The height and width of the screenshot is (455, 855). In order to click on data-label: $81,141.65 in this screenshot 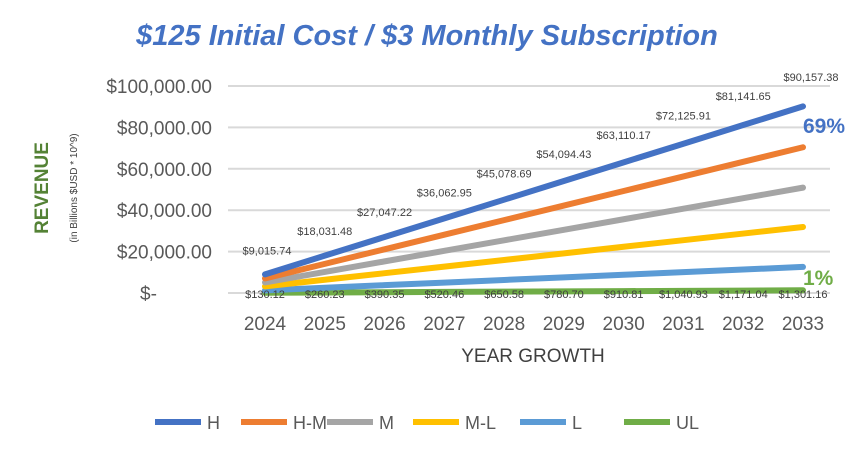, I will do `click(743, 97)`.